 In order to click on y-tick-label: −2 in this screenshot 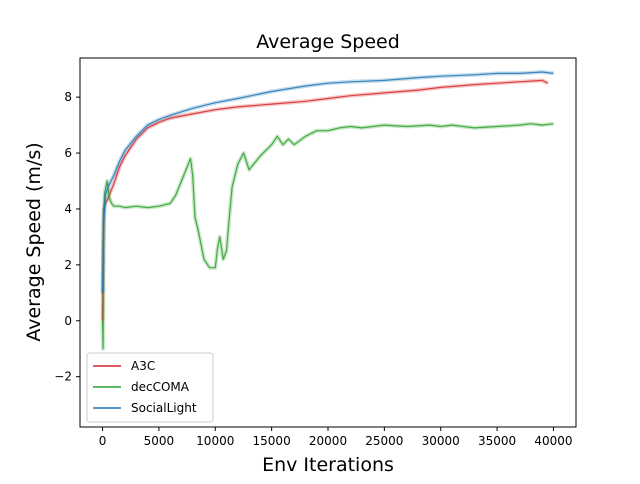, I will do `click(63, 377)`.